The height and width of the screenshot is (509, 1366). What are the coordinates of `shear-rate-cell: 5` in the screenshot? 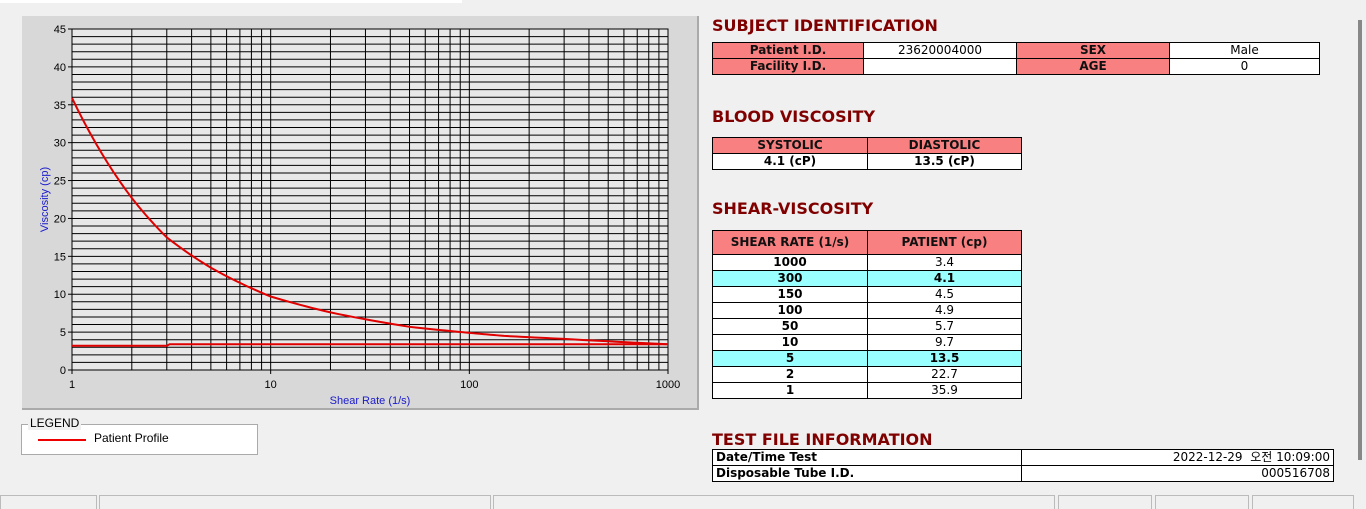 It's located at (790, 358).